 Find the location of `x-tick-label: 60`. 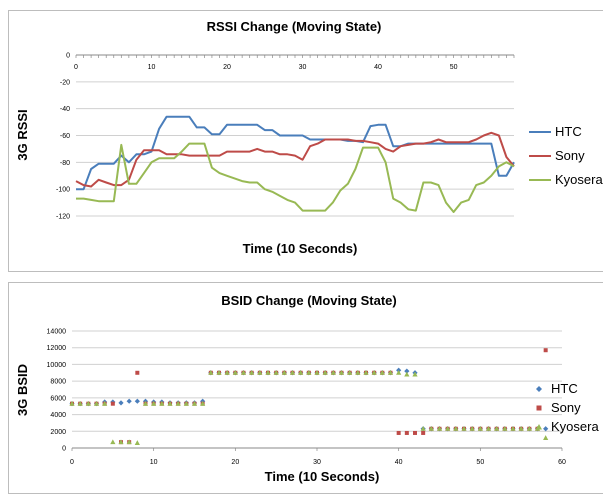

x-tick-label: 60 is located at coordinates (562, 462).